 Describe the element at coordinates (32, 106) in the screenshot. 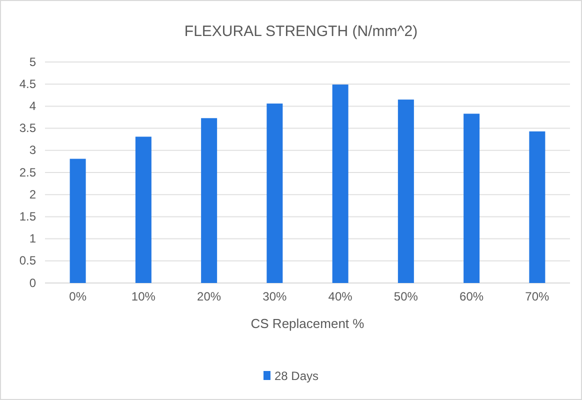

I see `y-tick-label: 4` at that location.